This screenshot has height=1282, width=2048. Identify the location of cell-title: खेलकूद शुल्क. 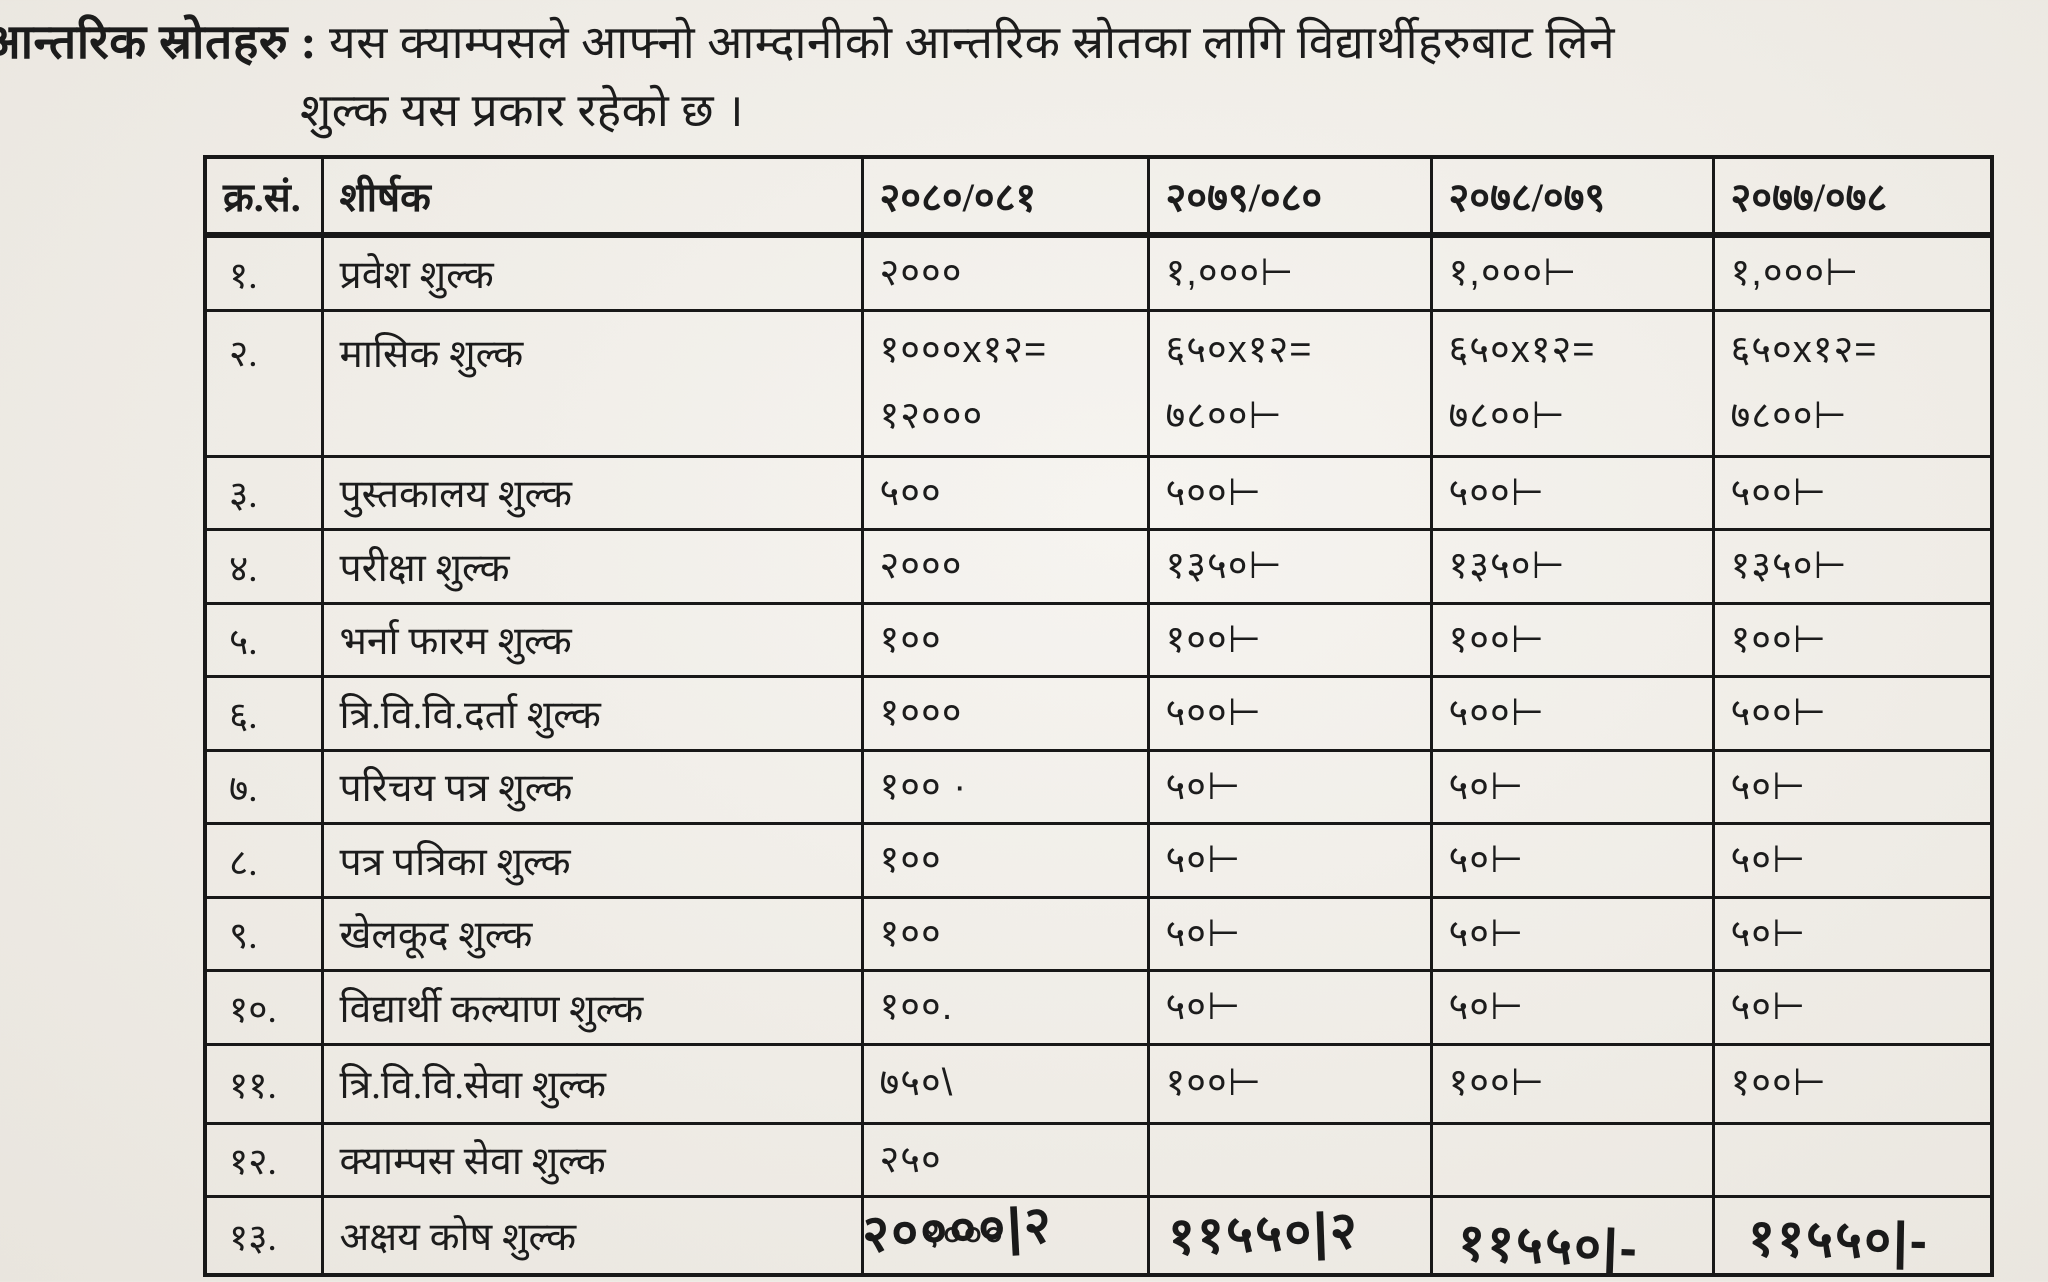
(592, 933).